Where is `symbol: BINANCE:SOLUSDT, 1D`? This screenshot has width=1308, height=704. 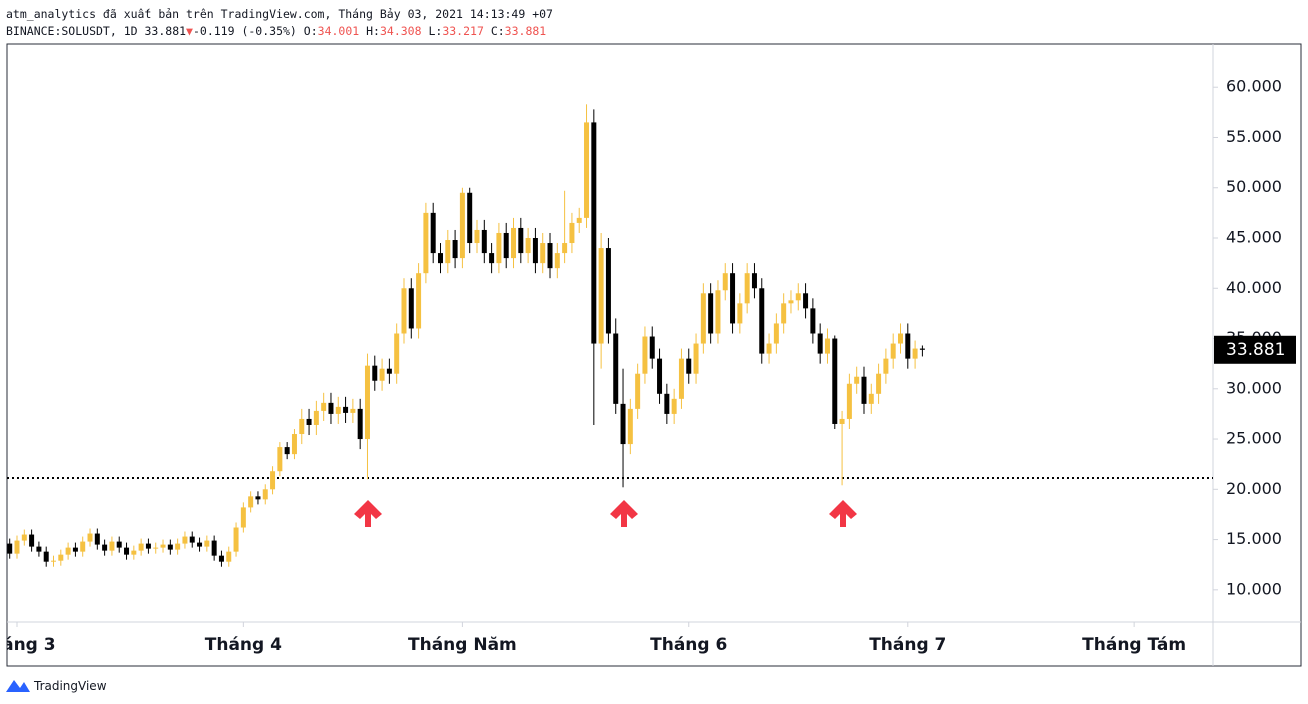 symbol: BINANCE:SOLUSDT, 1D is located at coordinates (72, 31).